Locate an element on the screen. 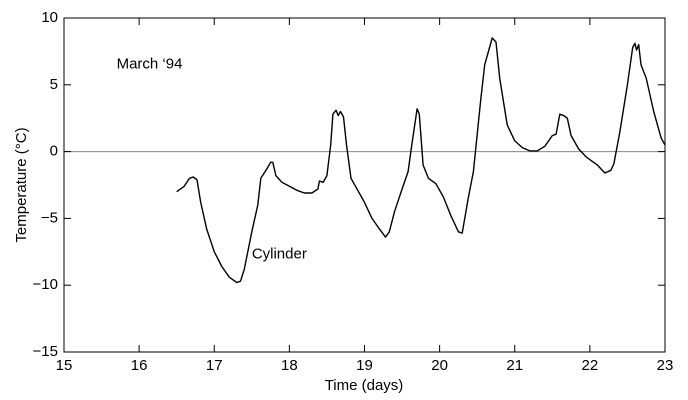 This screenshot has height=400, width=688. annotation: Cylinder is located at coordinates (279, 253).